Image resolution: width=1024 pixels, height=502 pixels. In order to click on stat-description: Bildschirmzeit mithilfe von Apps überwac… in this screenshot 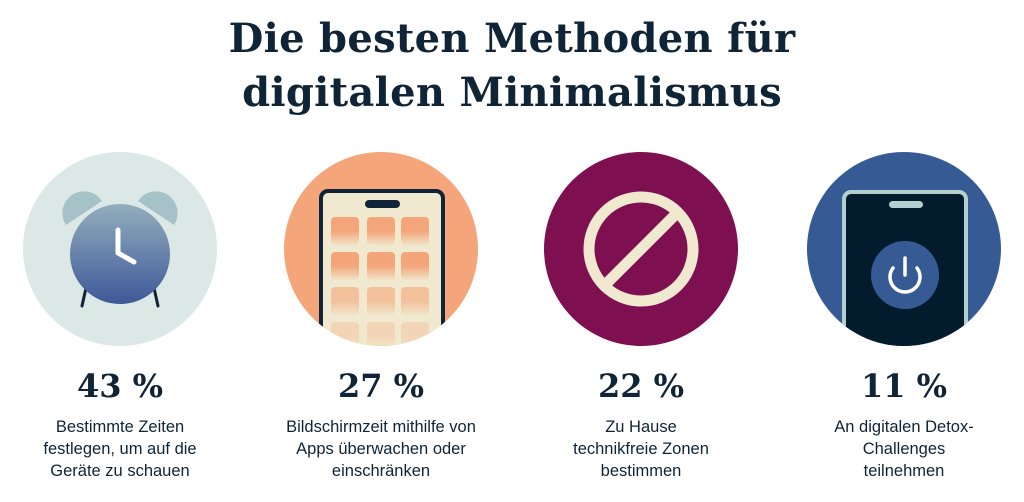, I will do `click(381, 449)`.